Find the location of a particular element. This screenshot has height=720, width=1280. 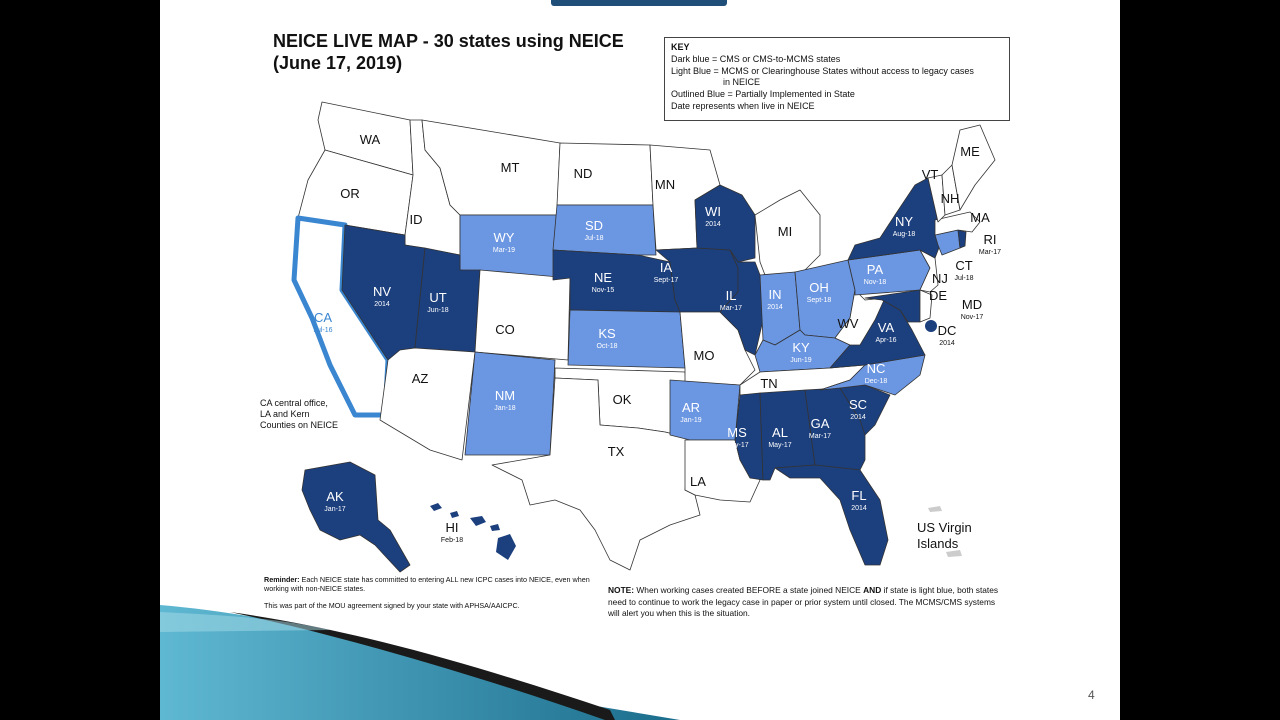

state-label-ar: AR is located at coordinates (691, 407).